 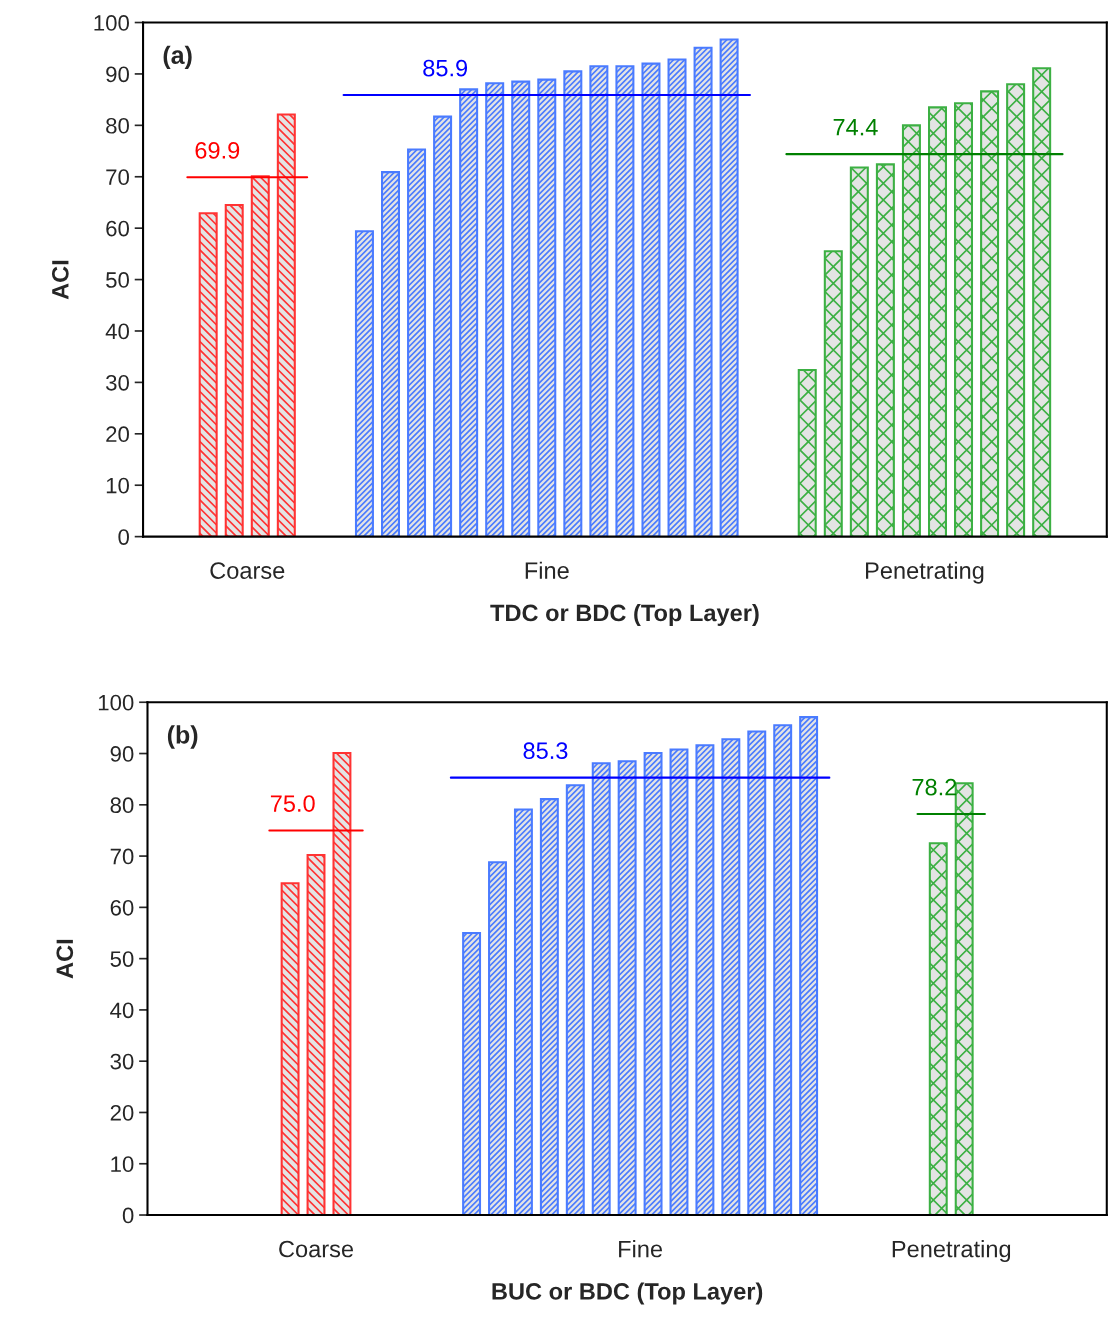 What do you see at coordinates (292, 803) in the screenshot?
I see `ref-line-label: 75.0` at bounding box center [292, 803].